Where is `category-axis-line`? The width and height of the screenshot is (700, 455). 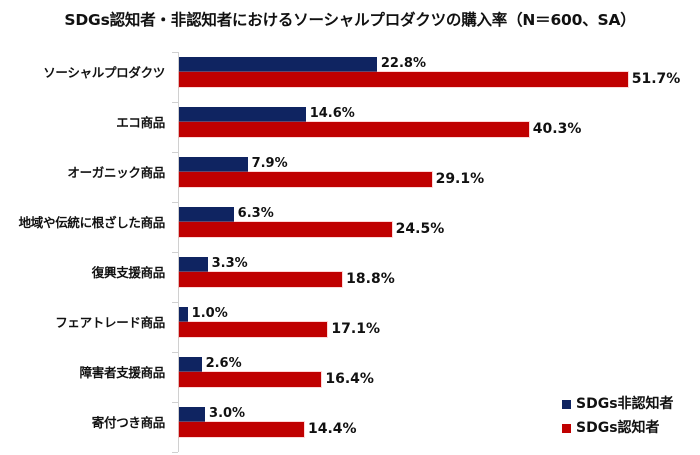
category-axis-line is located at coordinates (178, 252).